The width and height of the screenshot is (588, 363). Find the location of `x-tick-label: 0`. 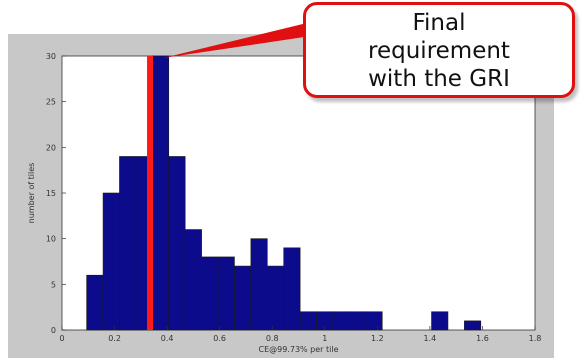

x-tick-label: 0 is located at coordinates (61, 338).